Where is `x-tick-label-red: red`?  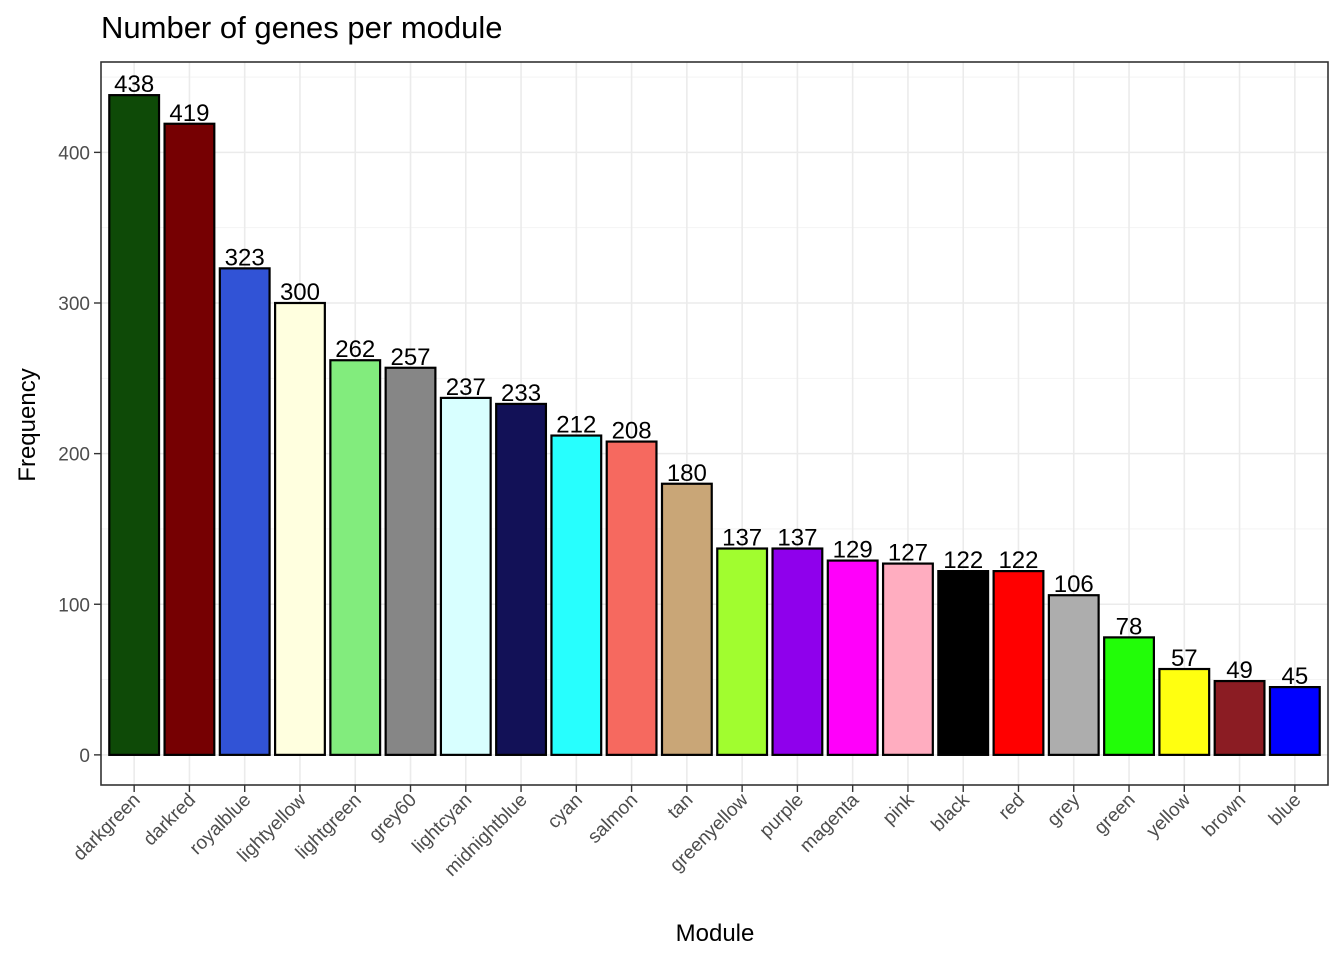 x-tick-label-red: red is located at coordinates (1012, 807).